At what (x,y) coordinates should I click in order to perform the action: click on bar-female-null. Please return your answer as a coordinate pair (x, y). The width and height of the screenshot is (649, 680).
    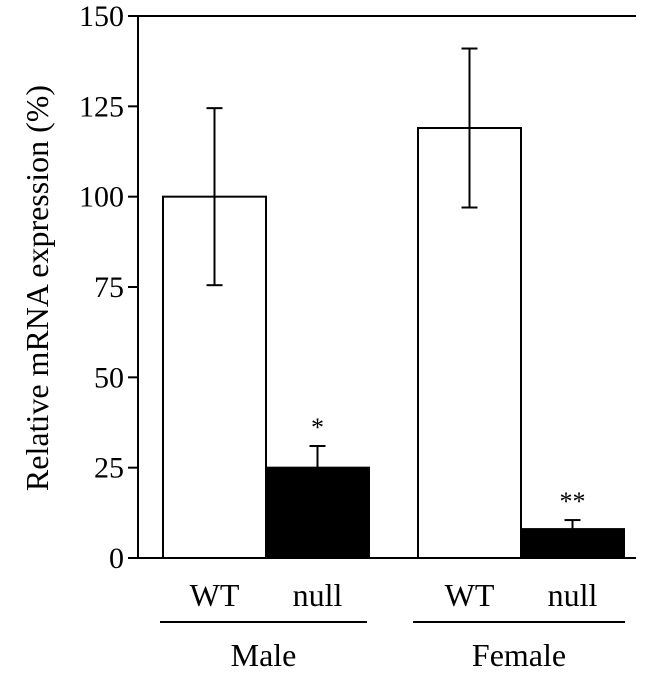
    Looking at the image, I should click on (572, 543).